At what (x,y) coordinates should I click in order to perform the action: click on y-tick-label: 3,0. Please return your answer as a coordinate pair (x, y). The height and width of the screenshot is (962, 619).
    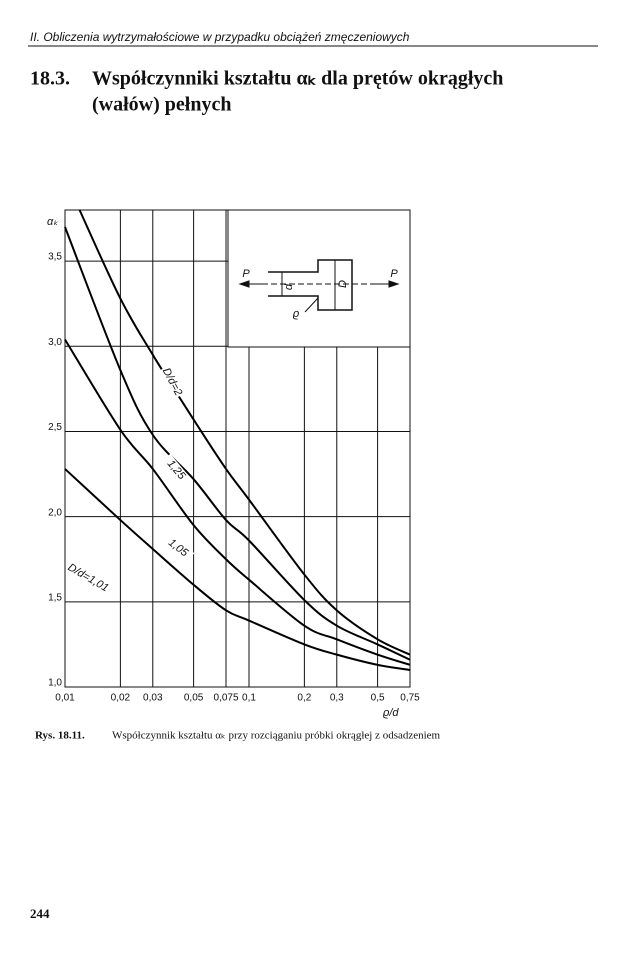
    Looking at the image, I should click on (55, 342).